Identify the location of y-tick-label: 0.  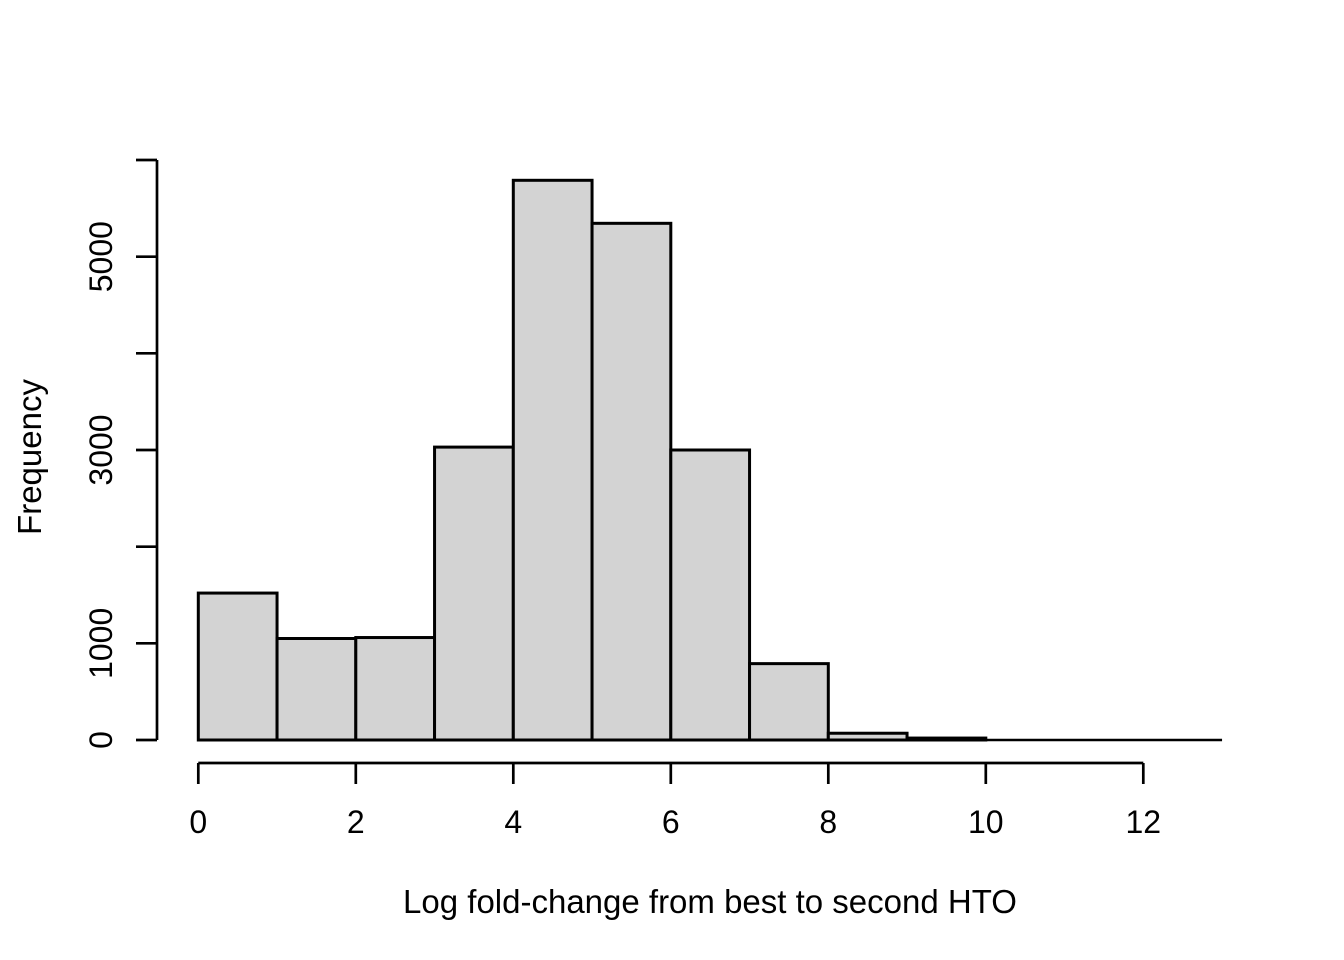
(101, 740).